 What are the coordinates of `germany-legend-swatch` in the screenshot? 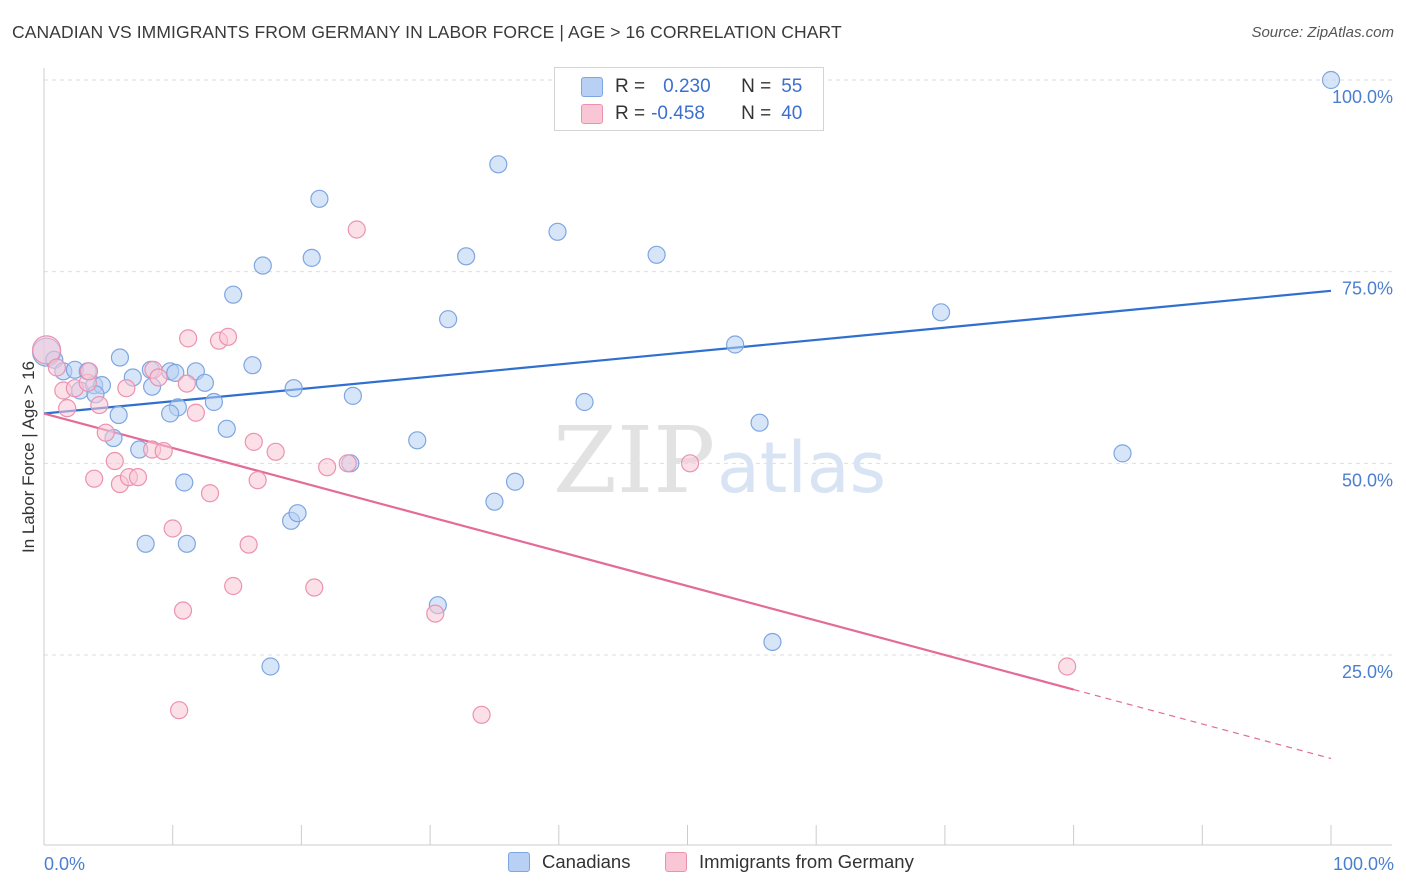 It's located at (676, 862).